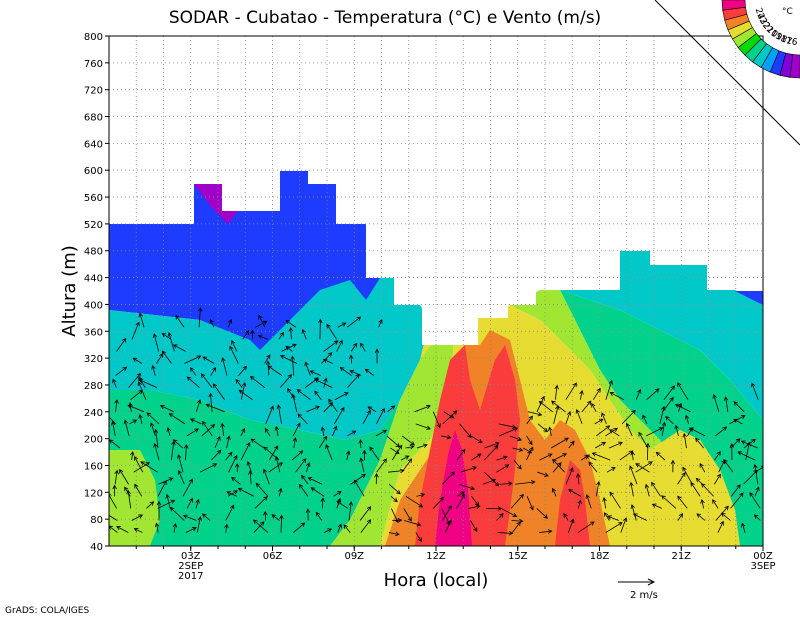 The width and height of the screenshot is (800, 618). I want to click on y-axis-title: Altura (m), so click(69, 291).